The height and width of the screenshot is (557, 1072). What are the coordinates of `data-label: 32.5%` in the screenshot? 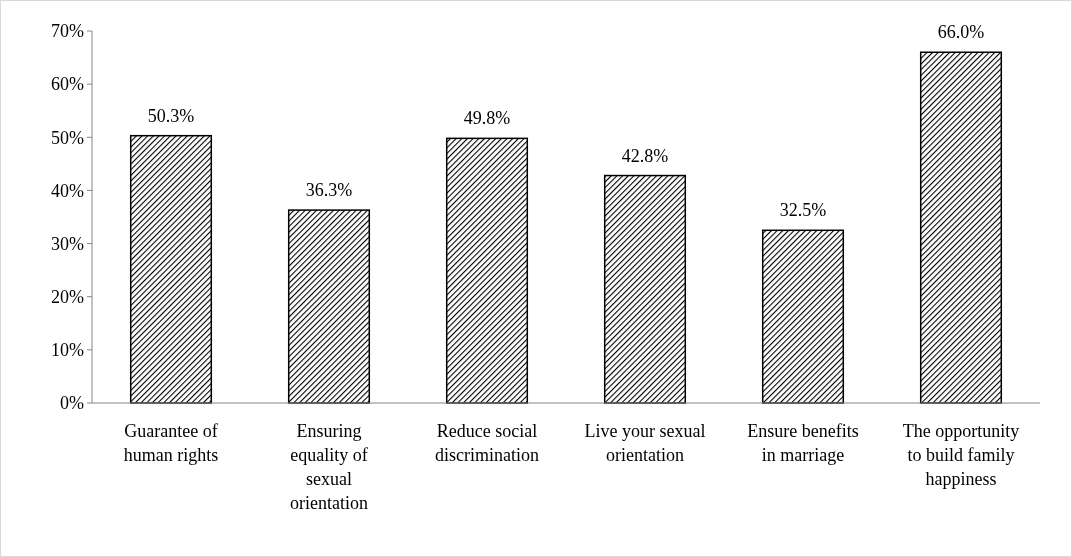 It's located at (803, 210).